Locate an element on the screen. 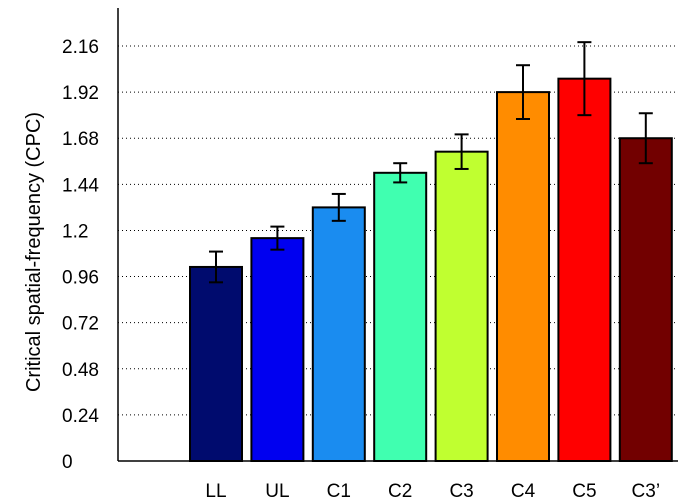  x-tick-label: UL is located at coordinates (277, 491).